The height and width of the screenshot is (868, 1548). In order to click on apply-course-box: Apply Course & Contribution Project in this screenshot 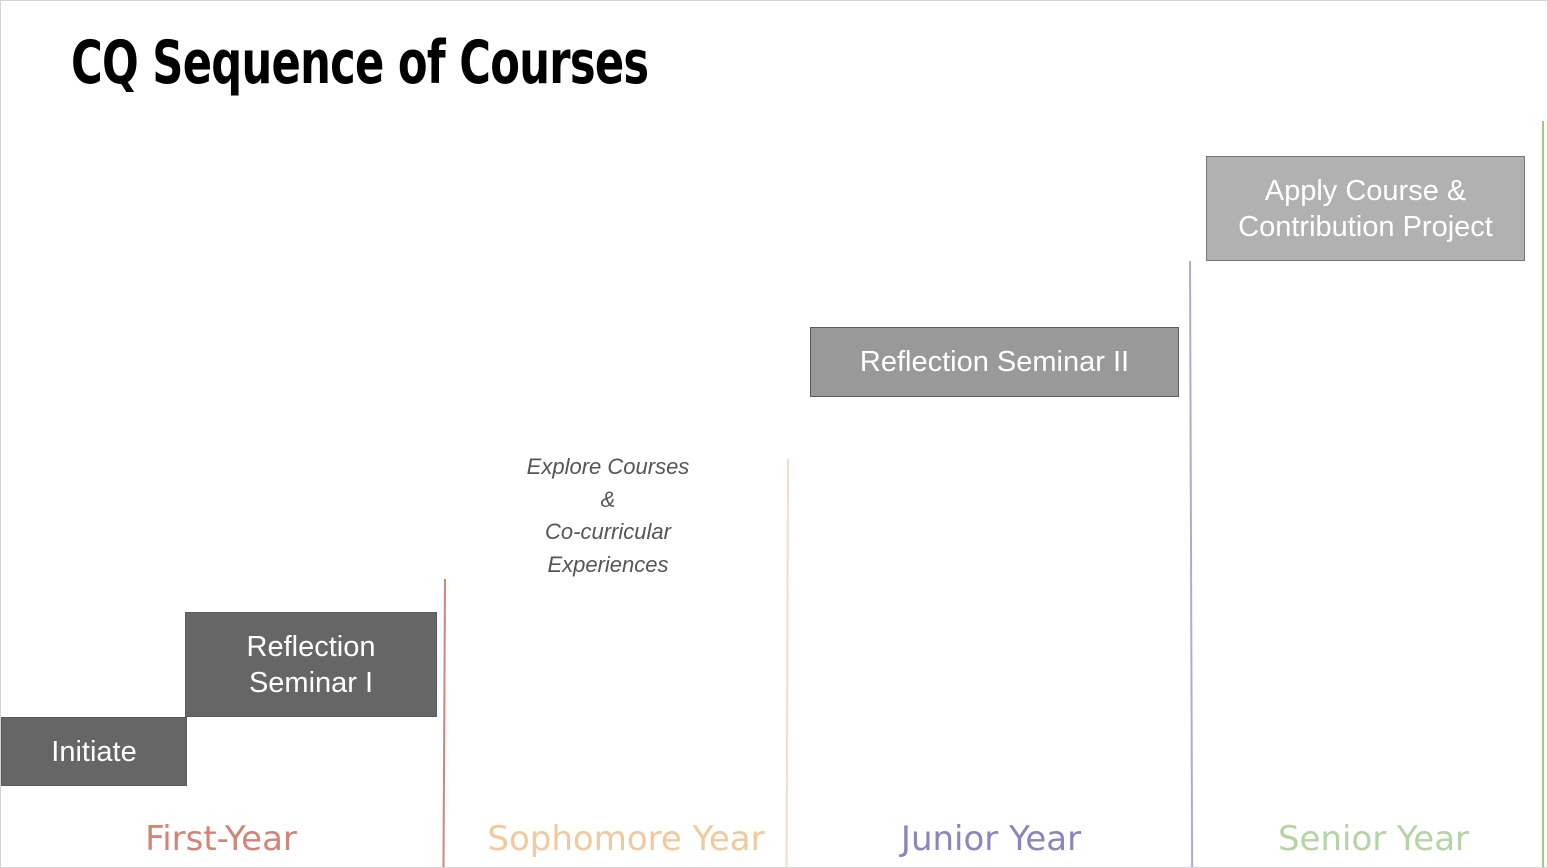, I will do `click(1365, 208)`.